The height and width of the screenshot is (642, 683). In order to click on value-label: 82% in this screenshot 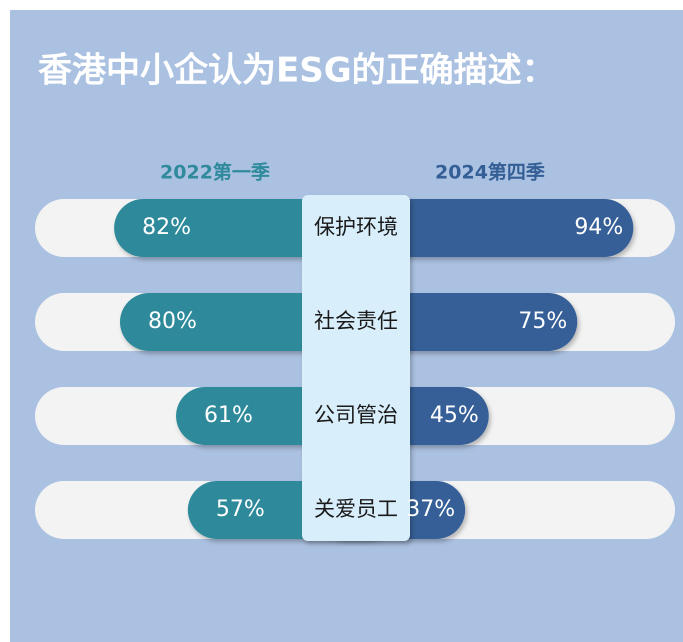, I will do `click(166, 227)`.